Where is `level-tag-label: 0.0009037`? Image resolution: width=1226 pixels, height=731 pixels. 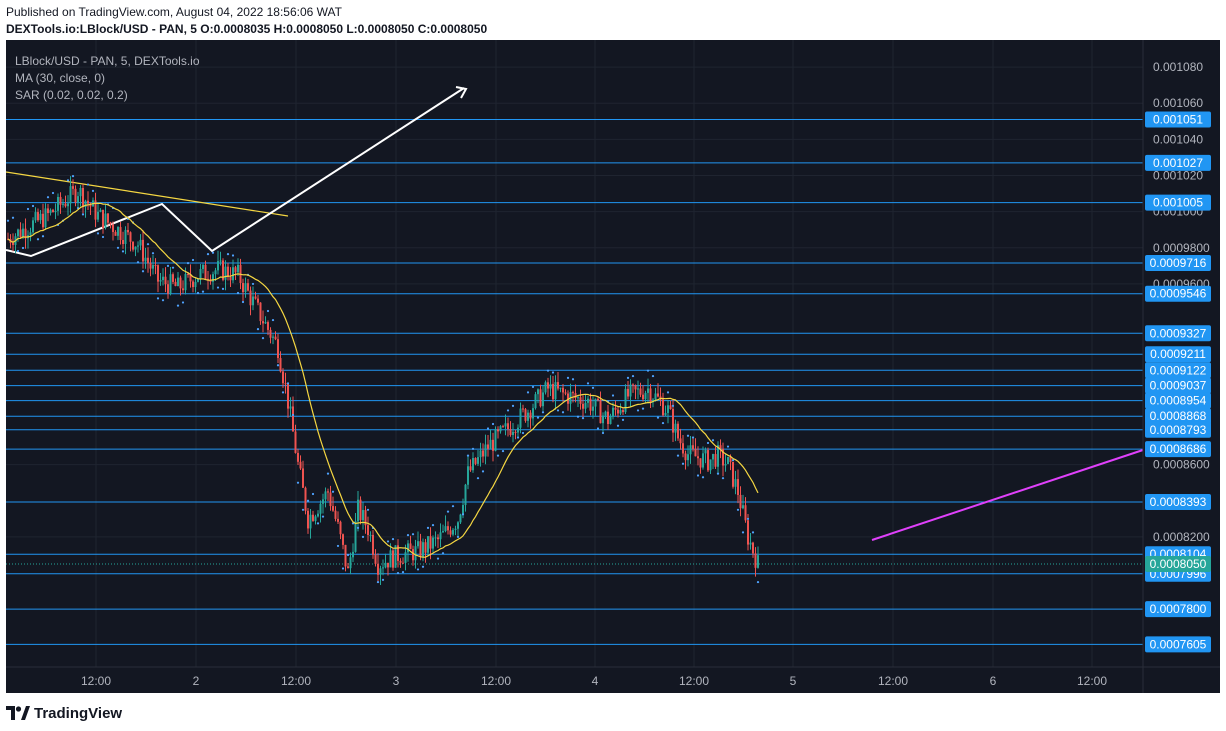 level-tag-label: 0.0009037 is located at coordinates (1178, 386).